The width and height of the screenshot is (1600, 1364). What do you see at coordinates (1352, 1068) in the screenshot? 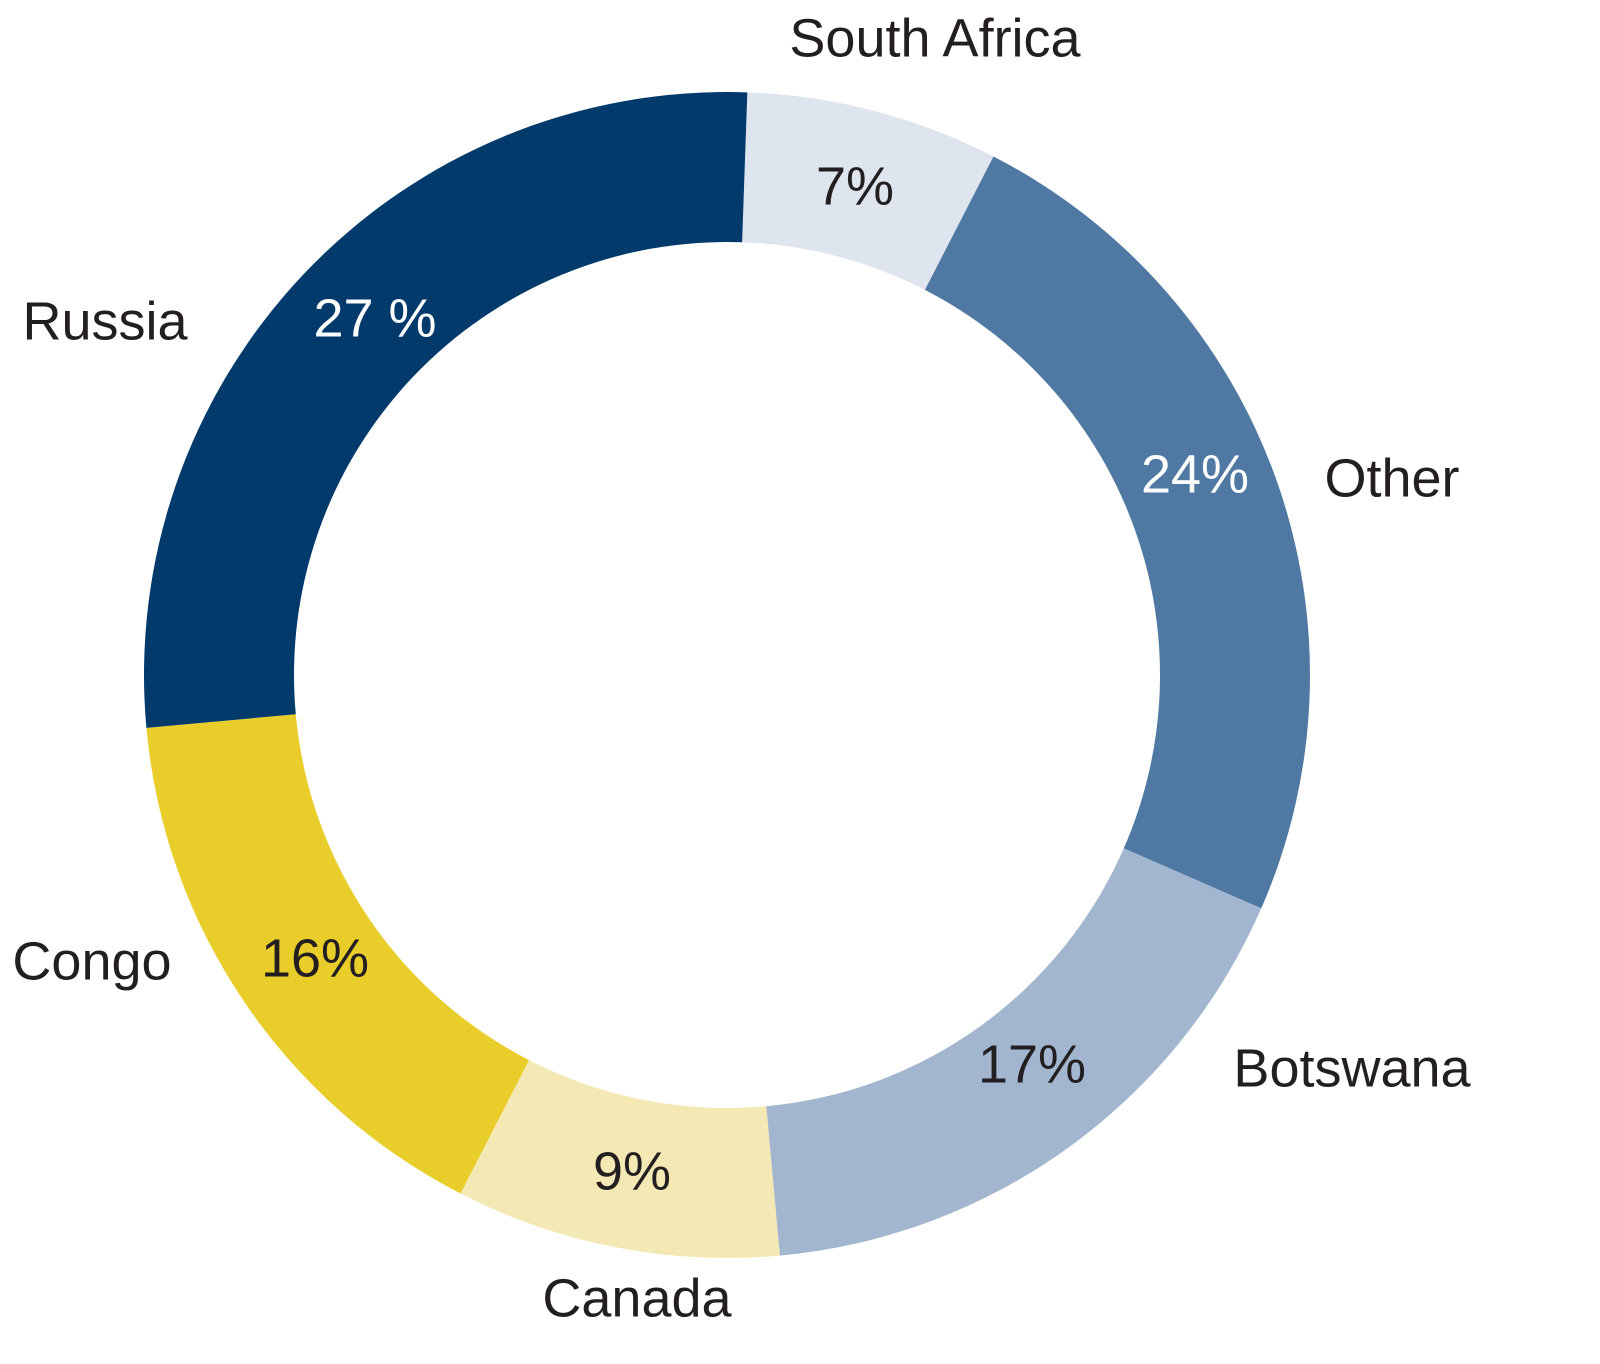
I see `category-label: Botswana` at bounding box center [1352, 1068].